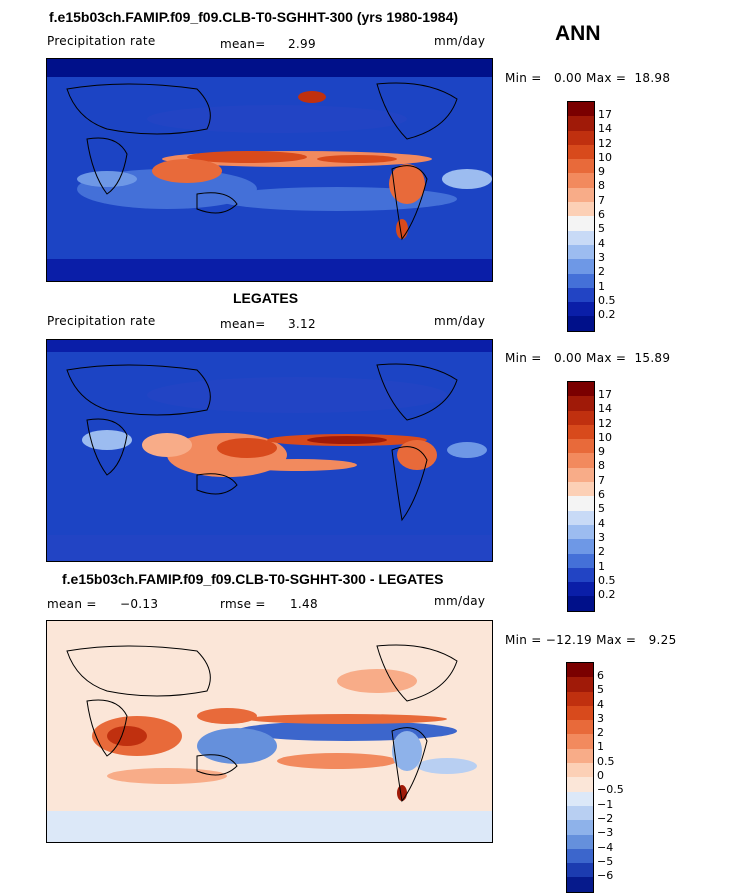 The height and width of the screenshot is (893, 733). Describe the element at coordinates (302, 44) in the screenshot. I see `panel1-mean-value: 2.99` at that location.